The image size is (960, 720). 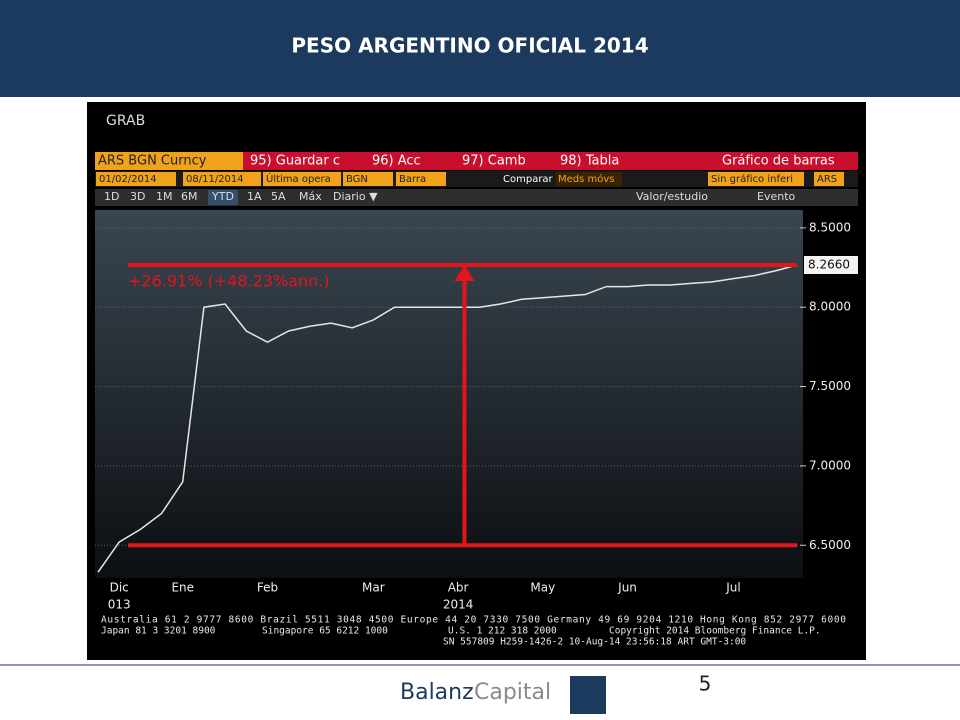 What do you see at coordinates (542, 588) in the screenshot?
I see `x-tick-label: May` at bounding box center [542, 588].